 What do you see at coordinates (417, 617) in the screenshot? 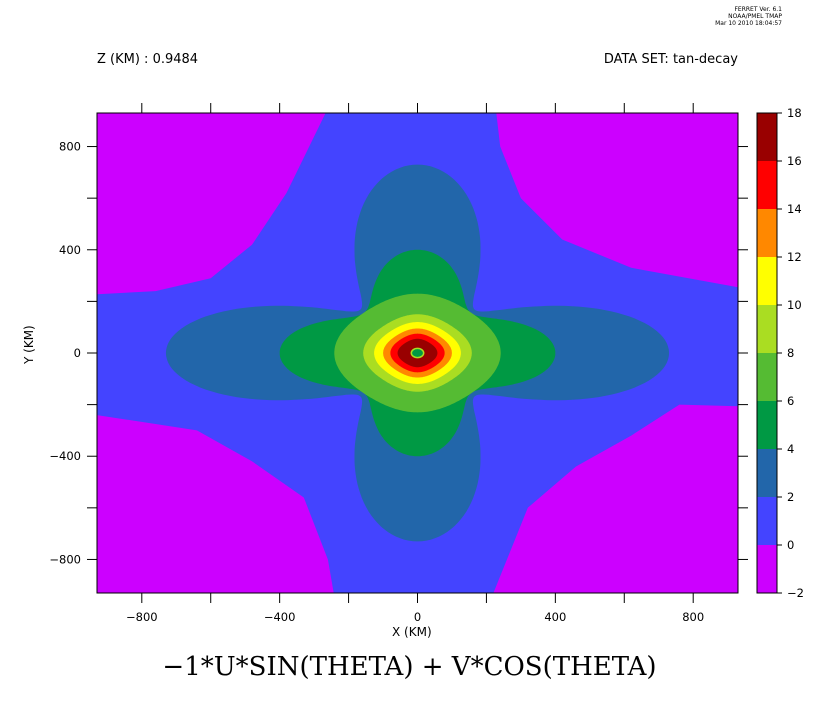
I see `x-tick-label: 0` at bounding box center [417, 617].